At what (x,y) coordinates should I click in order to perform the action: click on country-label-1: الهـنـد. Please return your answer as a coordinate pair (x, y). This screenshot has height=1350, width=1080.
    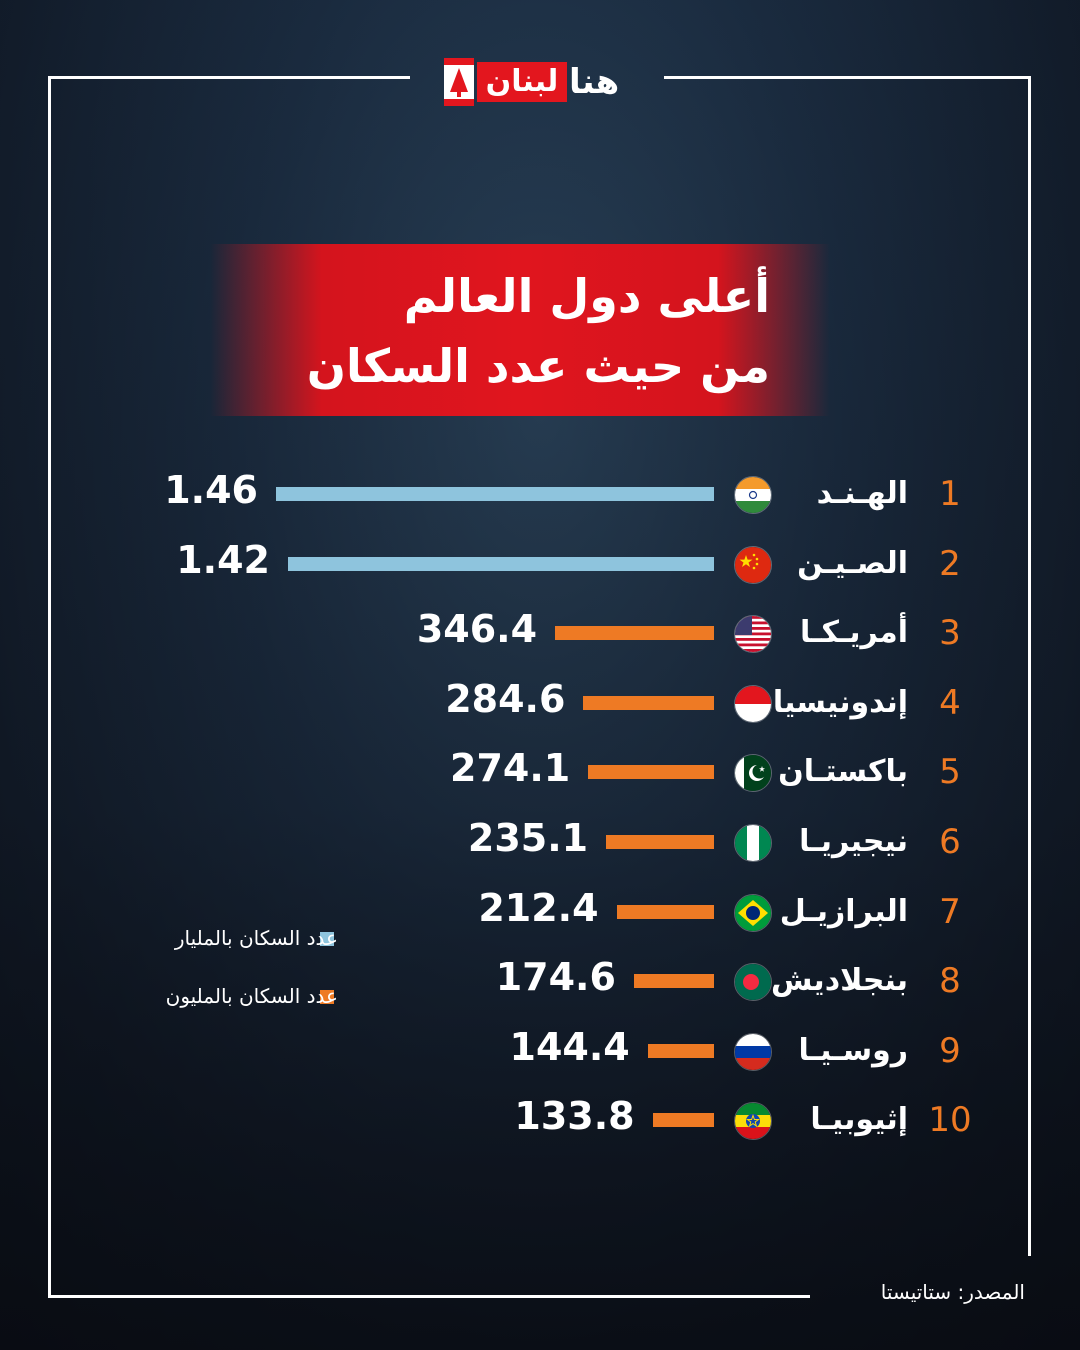
    Looking at the image, I should click on (862, 493).